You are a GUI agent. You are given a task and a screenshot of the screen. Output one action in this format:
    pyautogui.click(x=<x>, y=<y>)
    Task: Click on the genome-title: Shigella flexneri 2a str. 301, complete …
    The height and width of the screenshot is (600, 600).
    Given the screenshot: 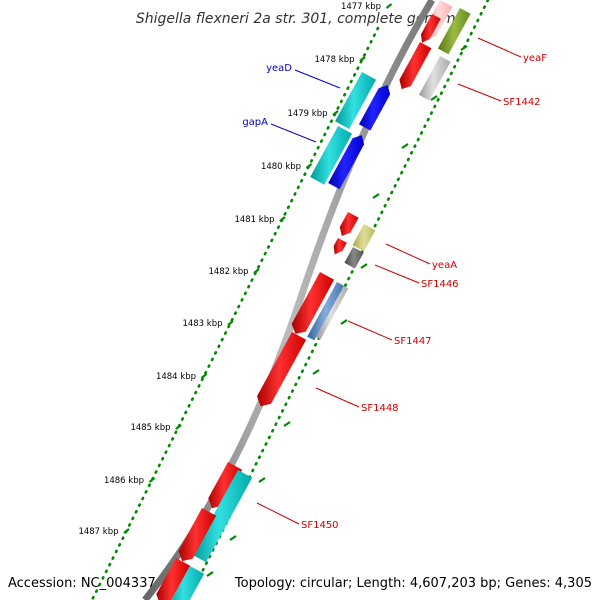 What is the action you would take?
    pyautogui.click(x=300, y=19)
    